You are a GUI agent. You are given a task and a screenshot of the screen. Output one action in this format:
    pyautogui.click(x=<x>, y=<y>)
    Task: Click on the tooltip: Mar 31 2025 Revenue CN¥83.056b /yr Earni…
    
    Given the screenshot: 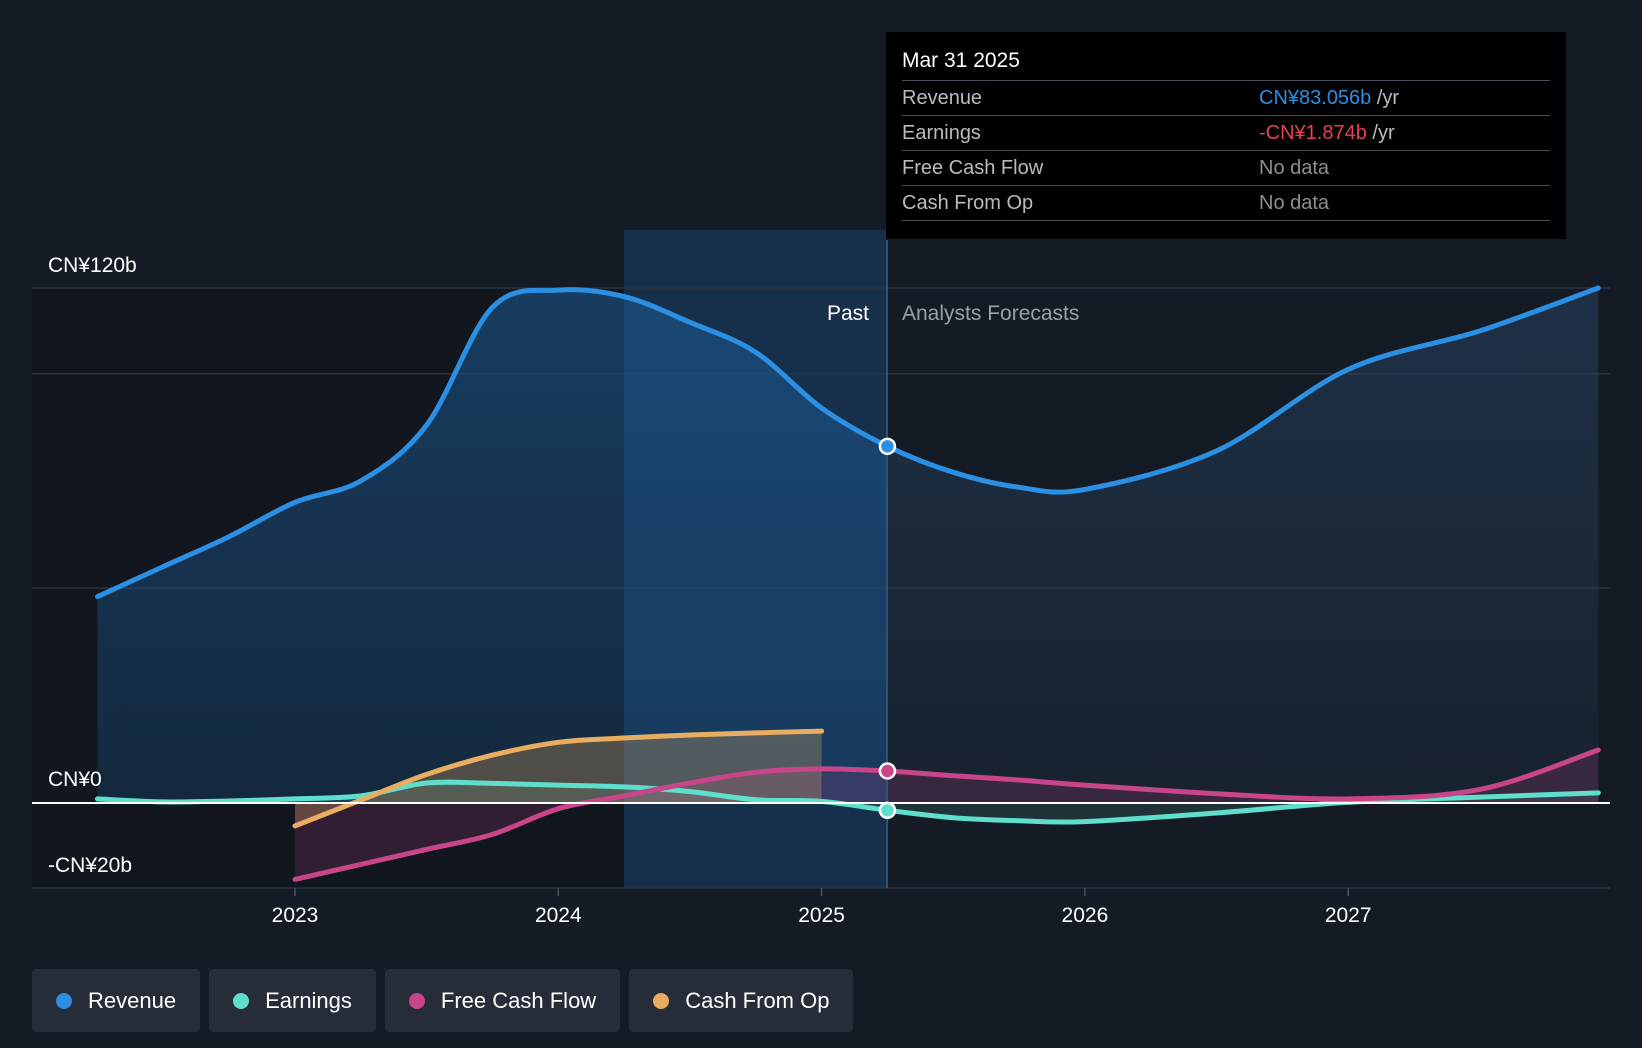 What is the action you would take?
    pyautogui.click(x=1226, y=135)
    